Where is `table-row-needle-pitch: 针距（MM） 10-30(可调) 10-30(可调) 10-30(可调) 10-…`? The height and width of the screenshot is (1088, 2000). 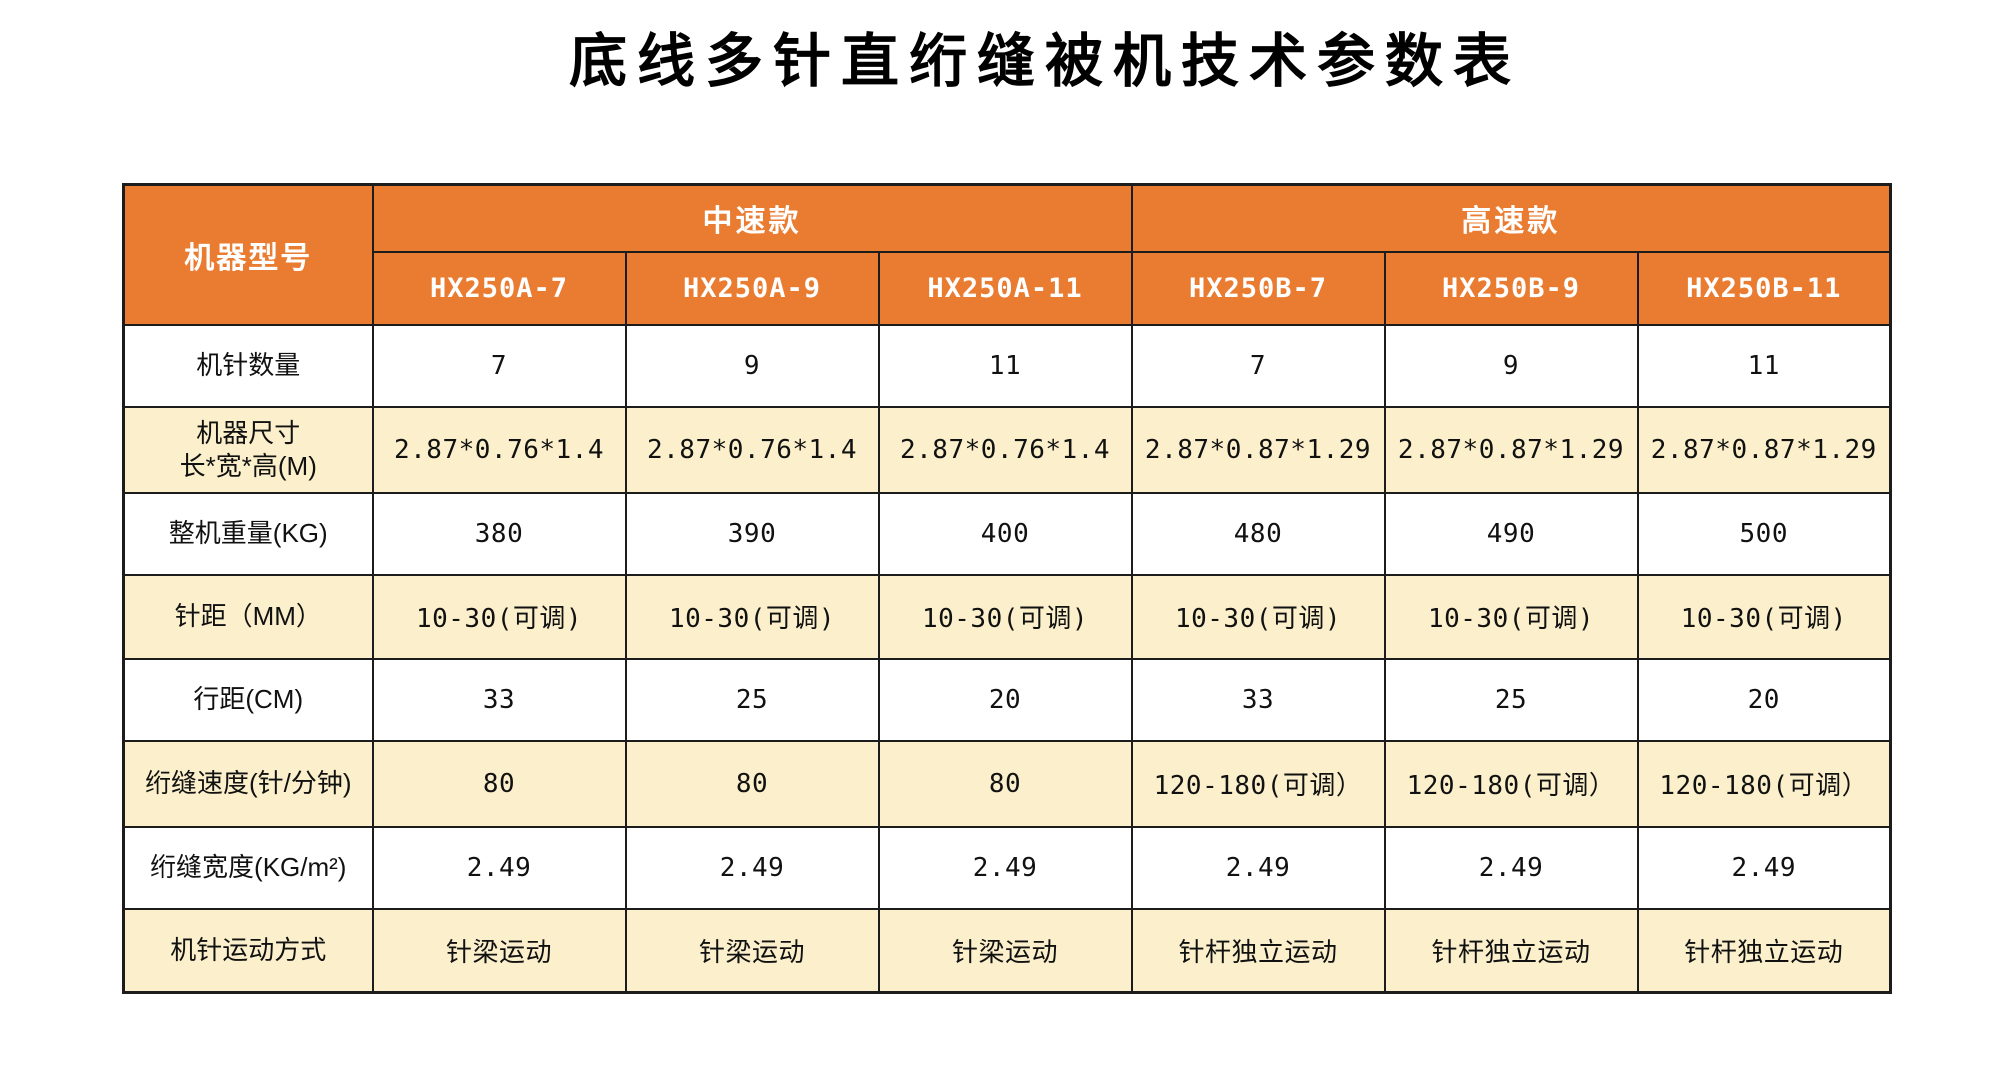
table-row-needle-pitch: 针距（MM） 10-30(可调) 10-30(可调) 10-30(可调) 10-… is located at coordinates (1007, 616).